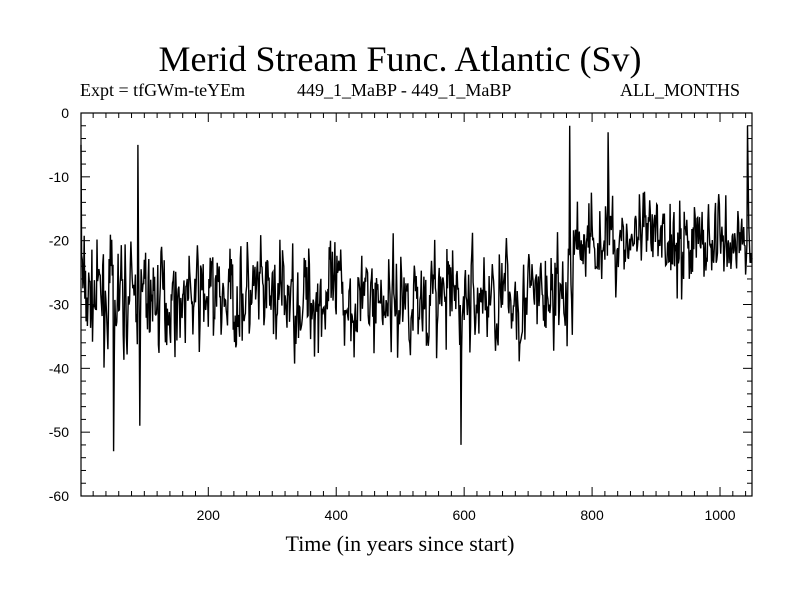 This screenshot has width=800, height=600. I want to click on chart-title: Merid Stream Func. Atlantic (Sv), so click(400, 59).